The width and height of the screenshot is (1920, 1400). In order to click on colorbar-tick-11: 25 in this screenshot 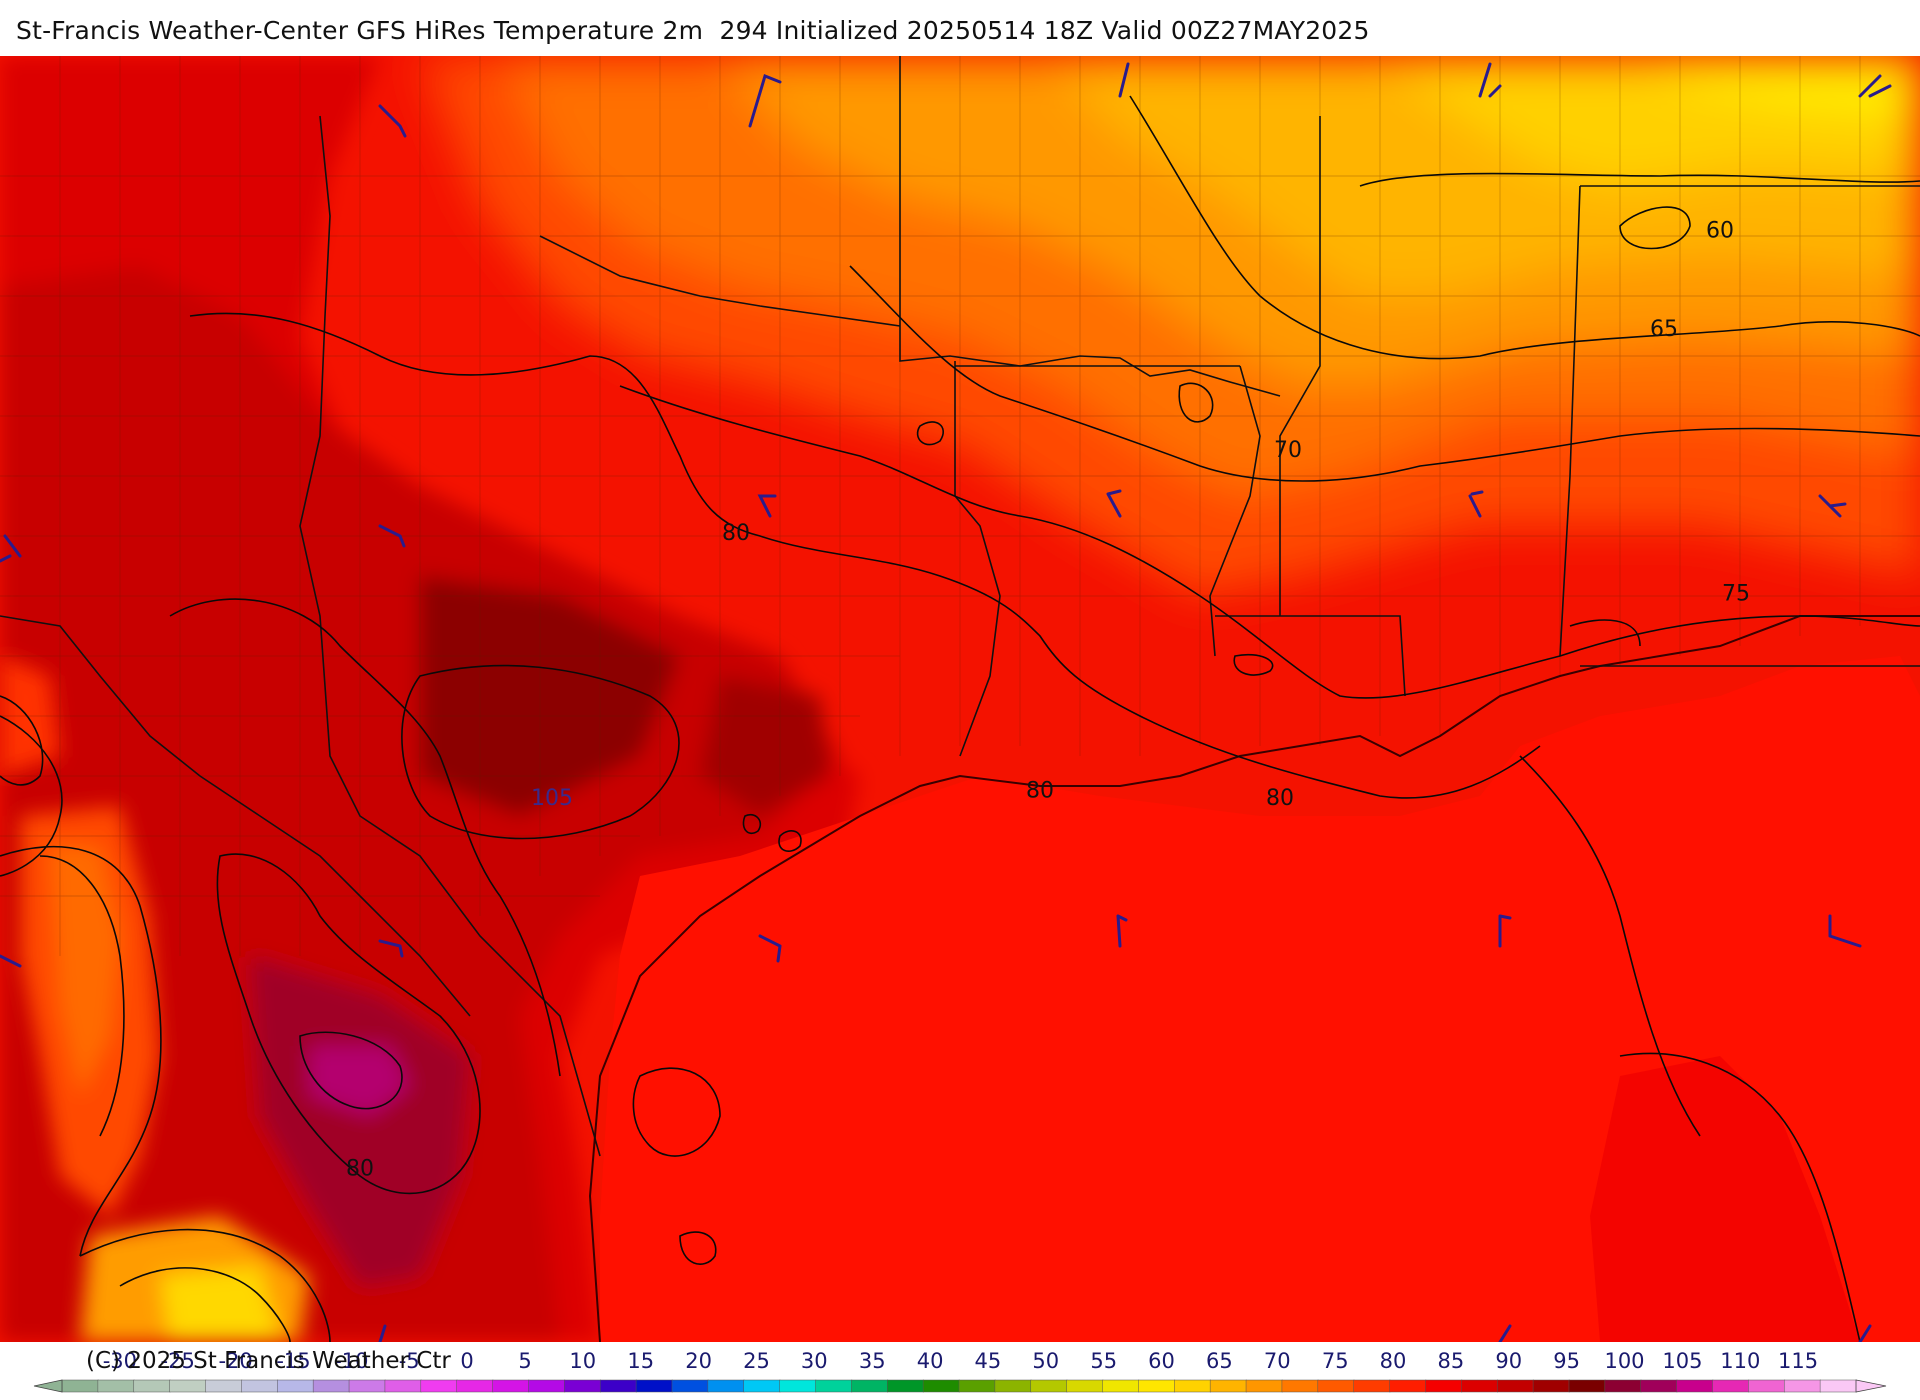, I will do `click(756, 1361)`.